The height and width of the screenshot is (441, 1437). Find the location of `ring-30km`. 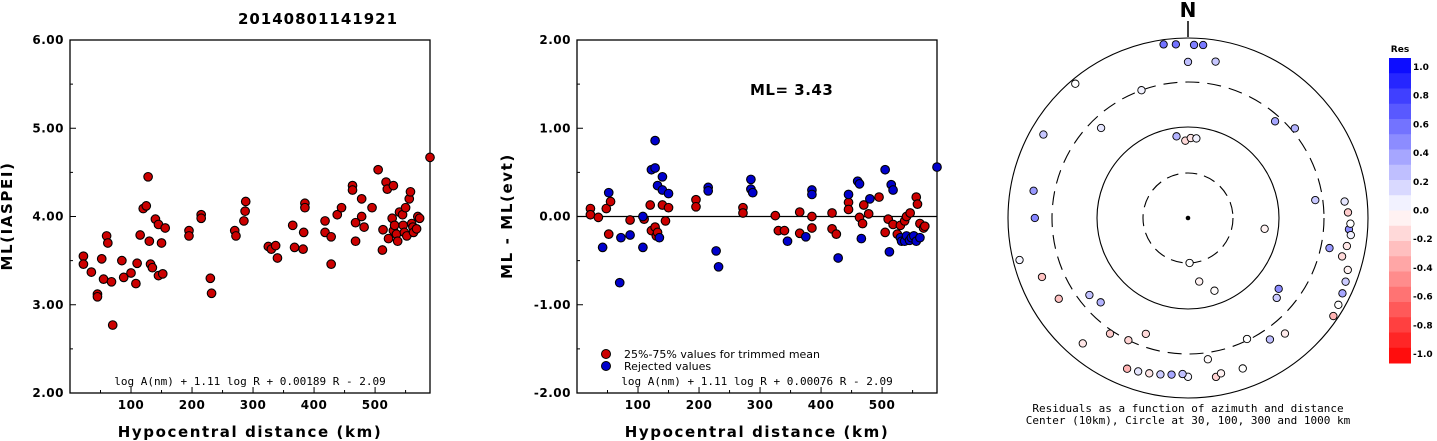

ring-30km is located at coordinates (1188, 218).